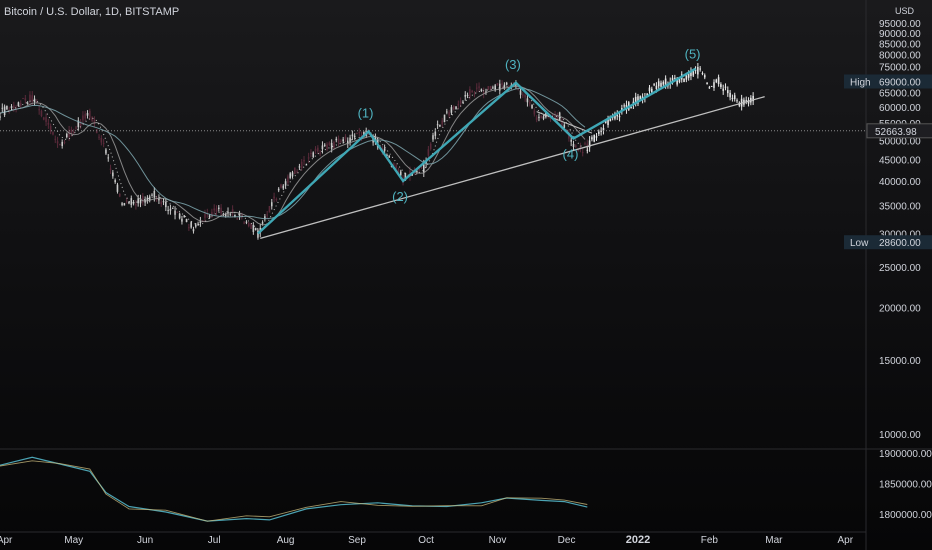  I want to click on x-tick-label: Jun, so click(145, 540).